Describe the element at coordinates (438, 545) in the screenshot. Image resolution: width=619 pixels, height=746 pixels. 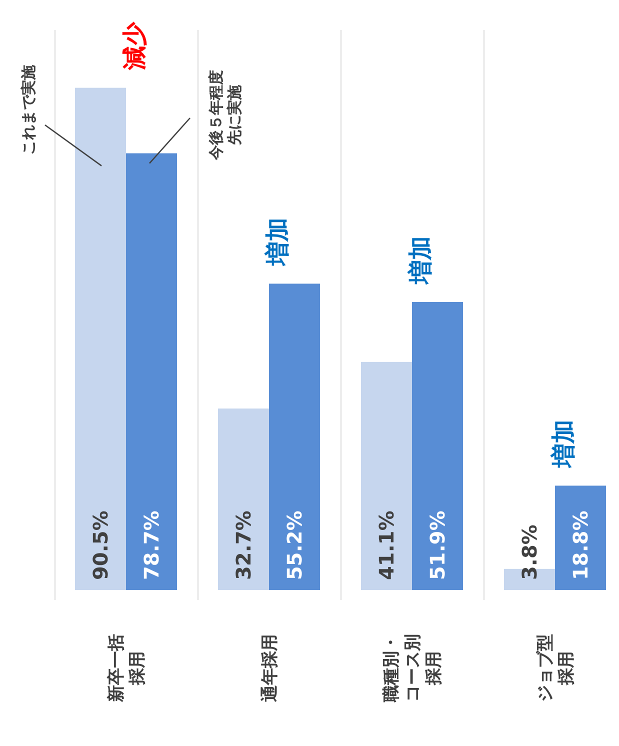
I see `data-label: 51.9%` at that location.